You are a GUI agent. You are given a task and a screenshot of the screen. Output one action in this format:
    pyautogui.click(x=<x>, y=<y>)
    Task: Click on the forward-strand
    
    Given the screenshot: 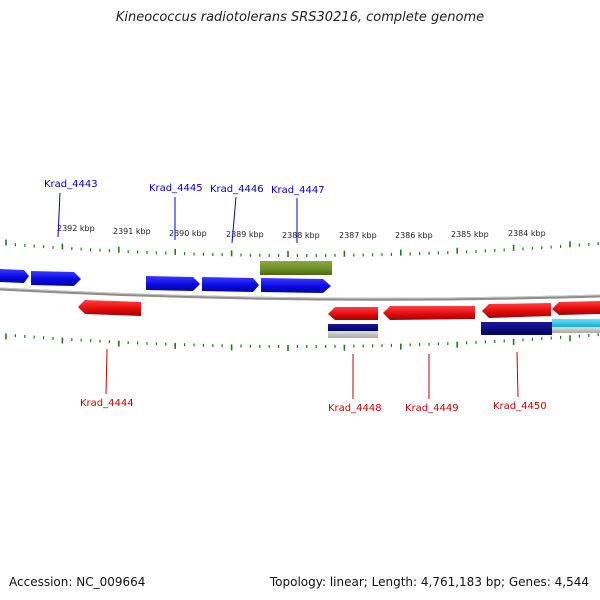 What is the action you would take?
    pyautogui.click(x=166, y=277)
    